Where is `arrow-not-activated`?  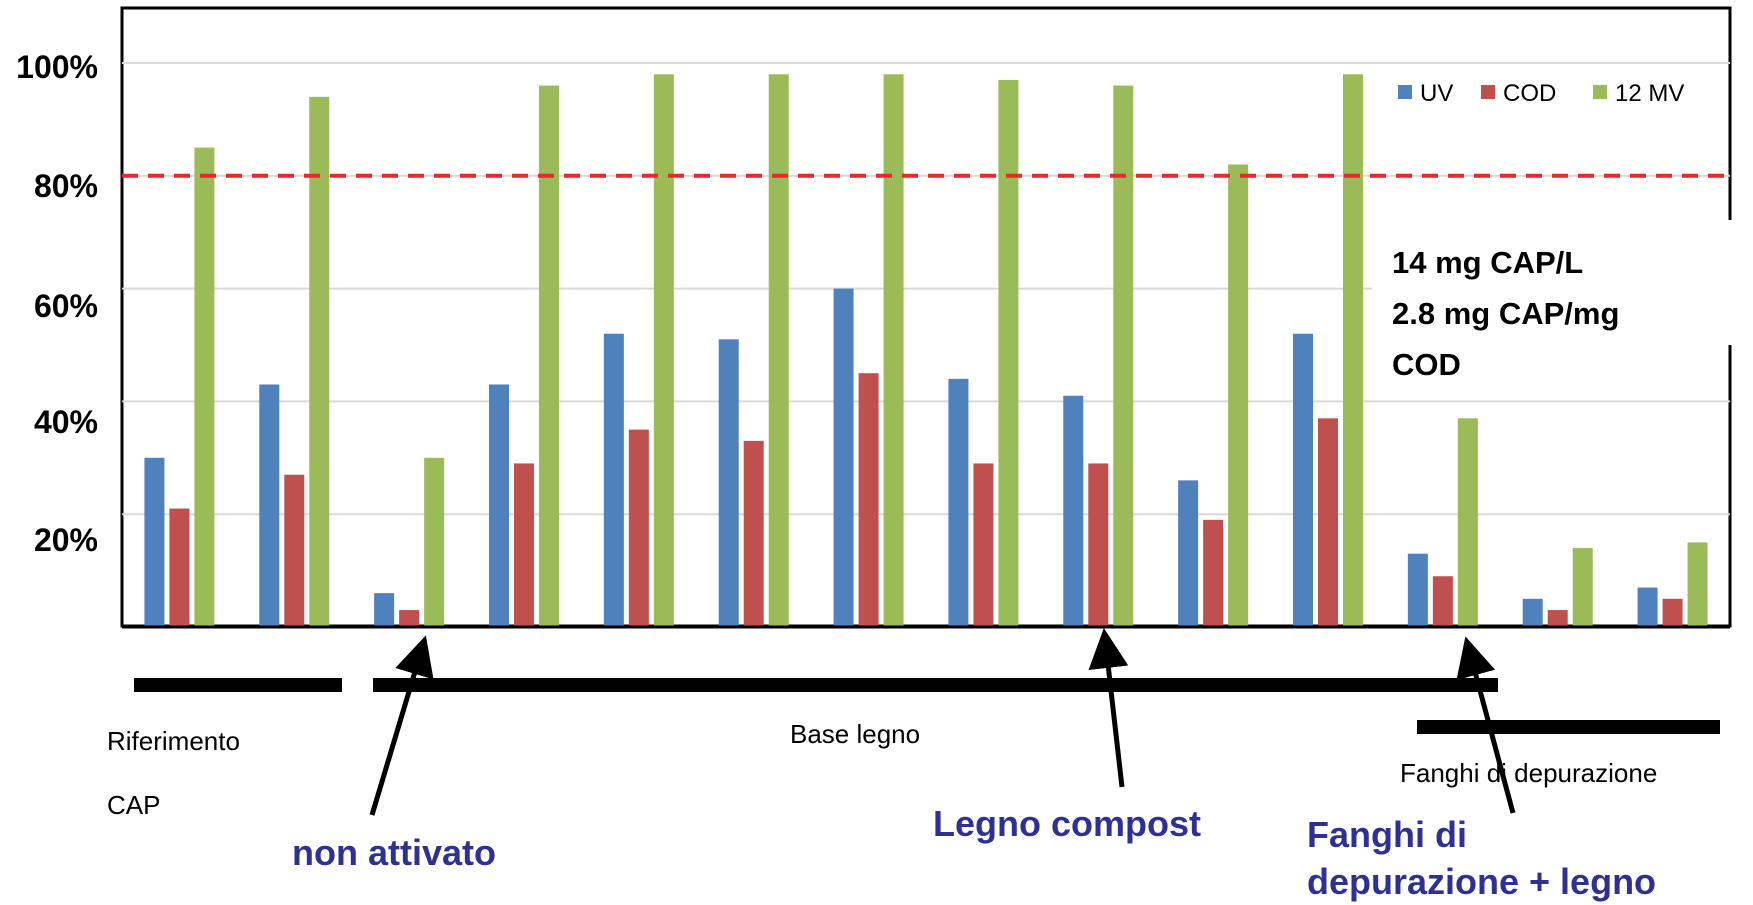 arrow-not-activated is located at coordinates (401, 725).